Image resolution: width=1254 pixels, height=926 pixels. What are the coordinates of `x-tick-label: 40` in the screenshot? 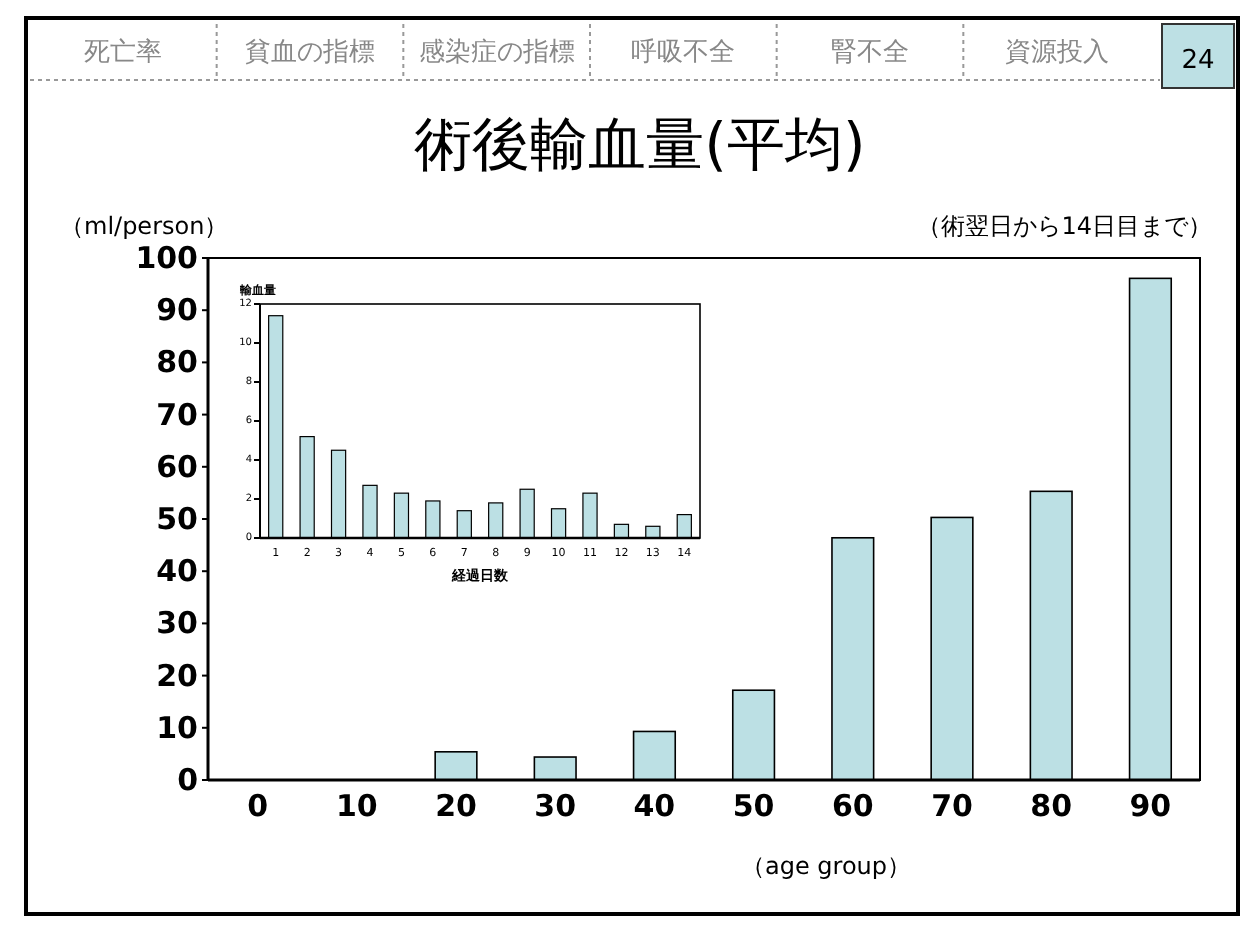 It's located at (654, 806).